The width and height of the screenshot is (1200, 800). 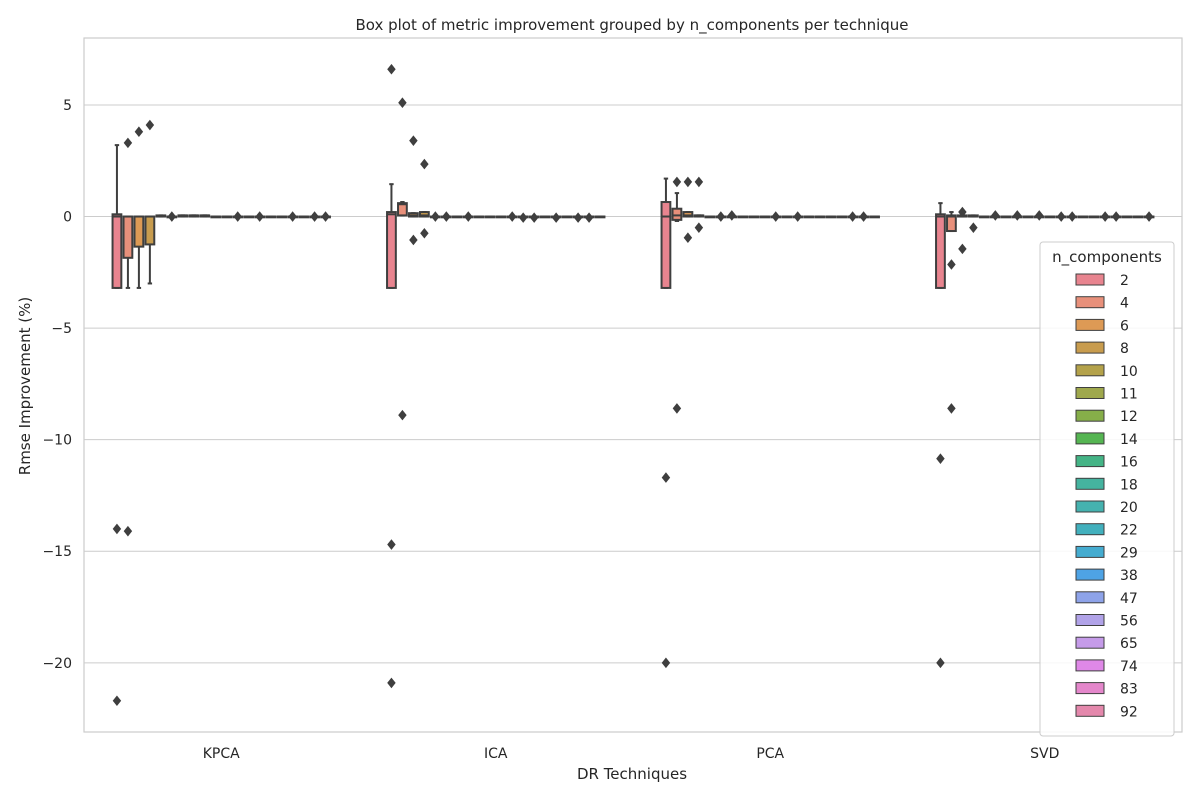 What do you see at coordinates (1124, 326) in the screenshot?
I see `legend-entry-label: 6` at bounding box center [1124, 326].